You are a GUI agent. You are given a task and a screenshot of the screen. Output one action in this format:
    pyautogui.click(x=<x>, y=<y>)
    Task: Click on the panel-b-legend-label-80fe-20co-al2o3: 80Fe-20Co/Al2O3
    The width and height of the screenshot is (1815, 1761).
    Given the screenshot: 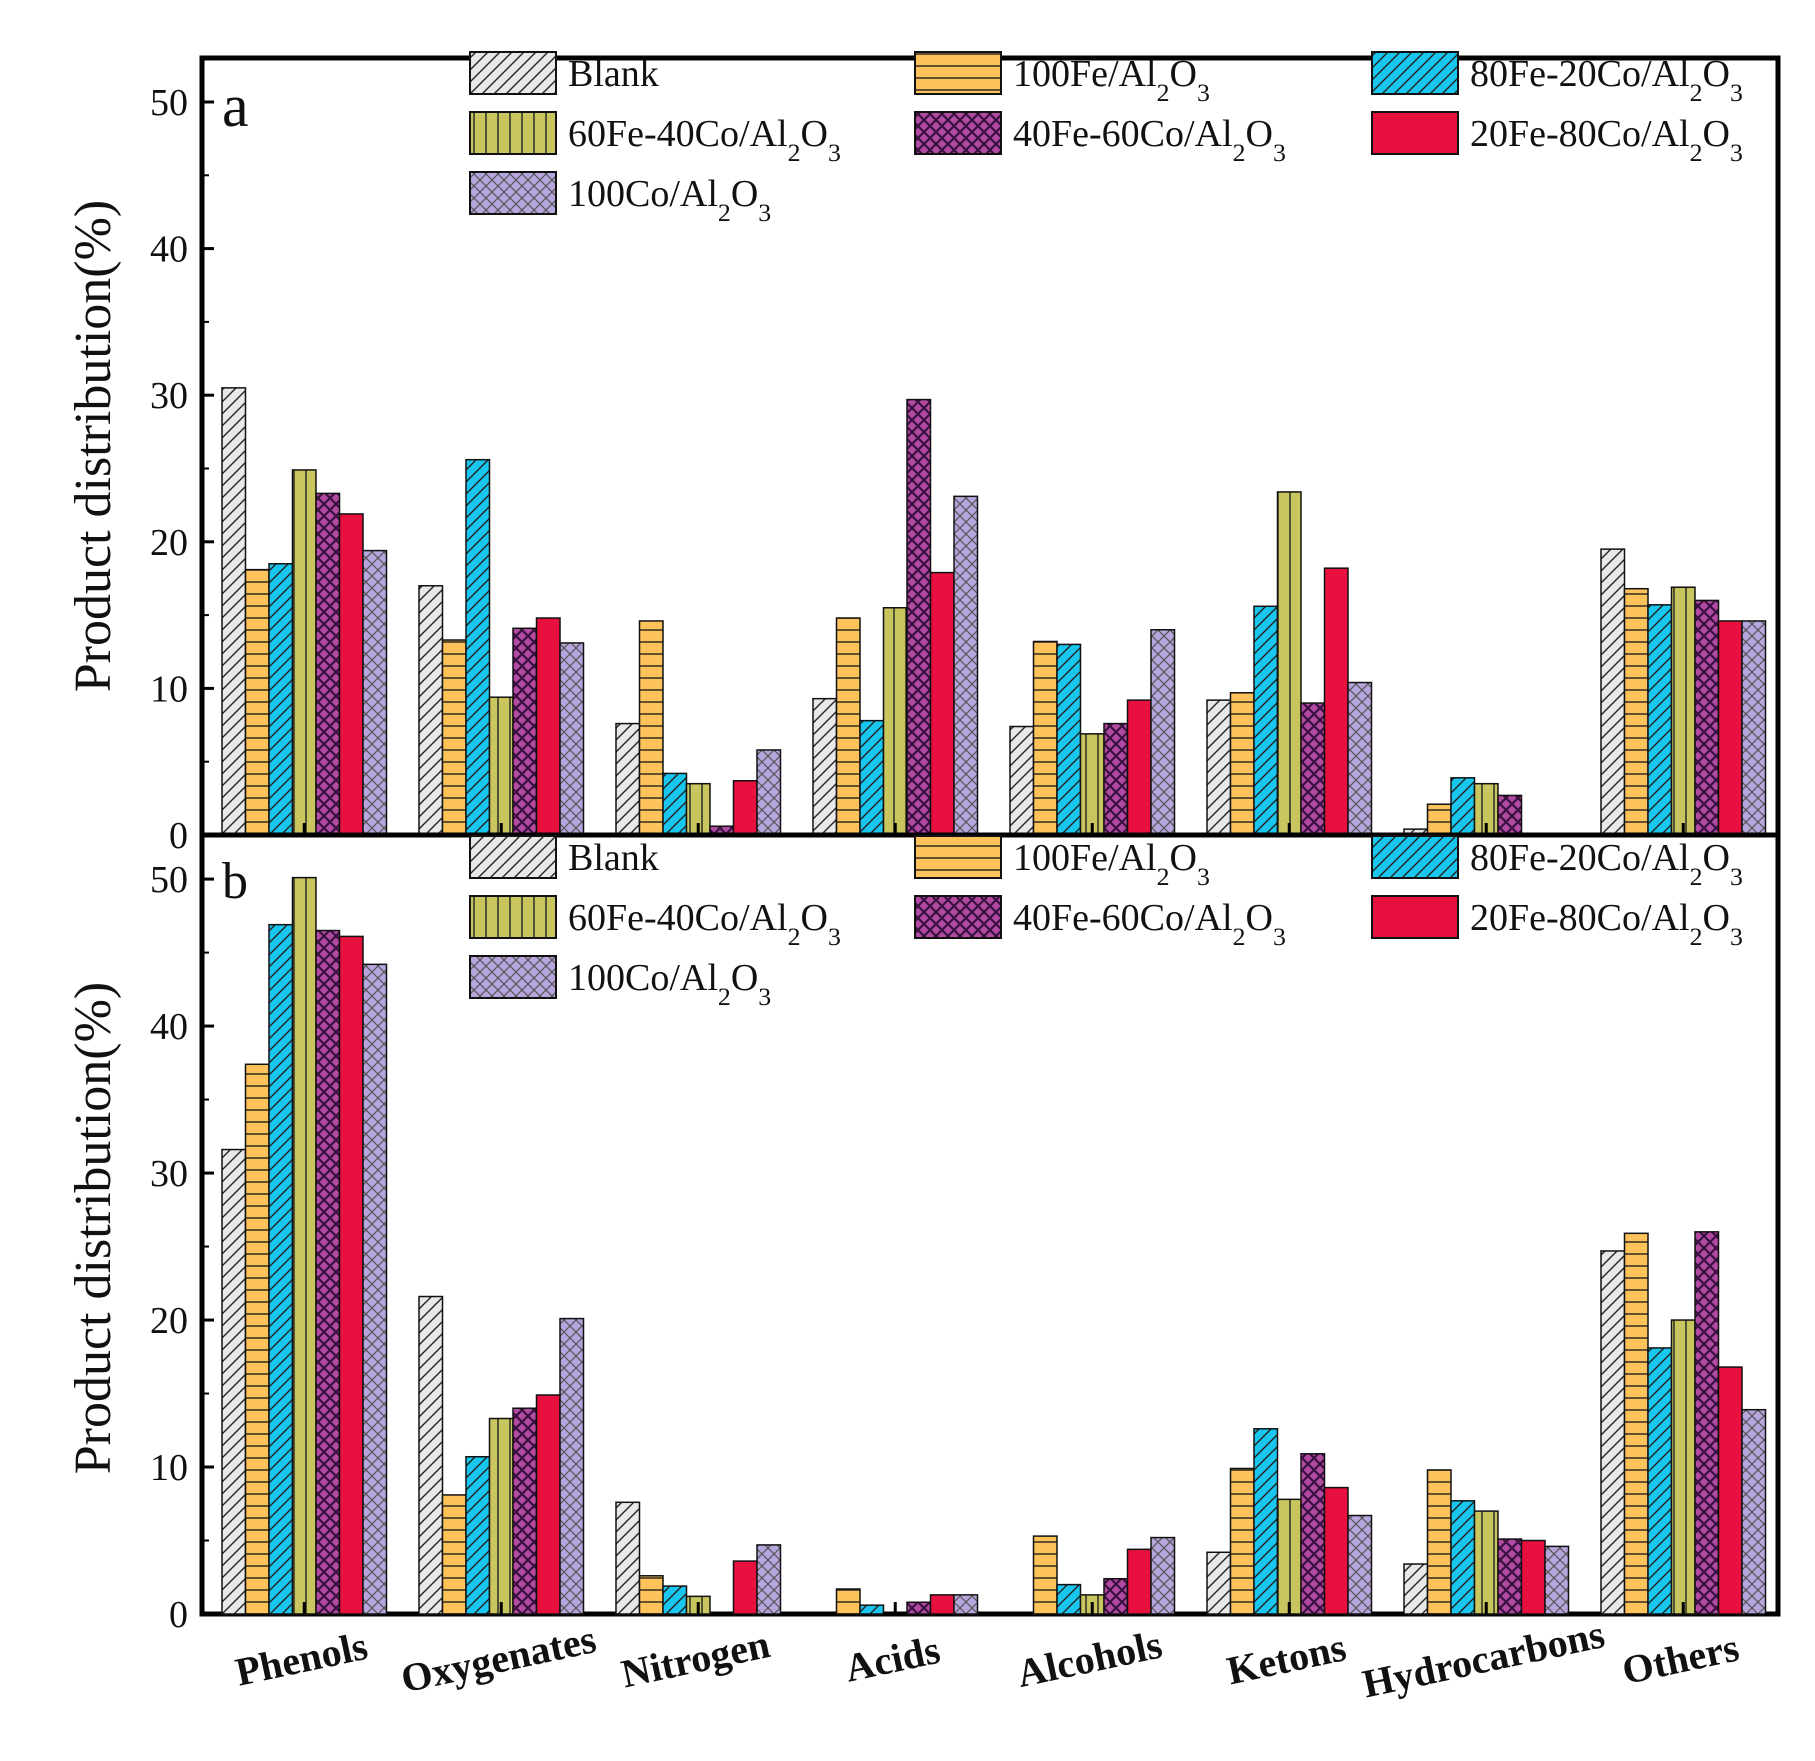 What is the action you would take?
    pyautogui.click(x=1606, y=864)
    